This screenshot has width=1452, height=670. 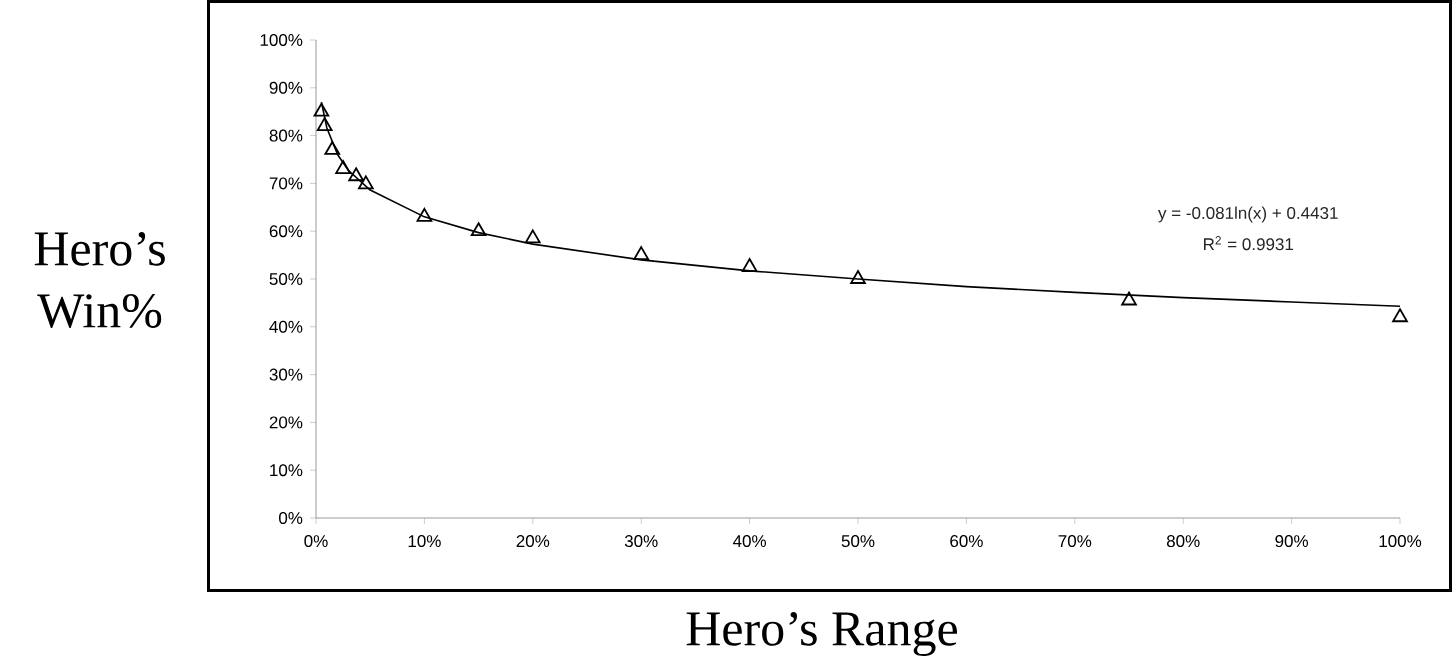 What do you see at coordinates (286, 183) in the screenshot?
I see `y-tick-label: 70%` at bounding box center [286, 183].